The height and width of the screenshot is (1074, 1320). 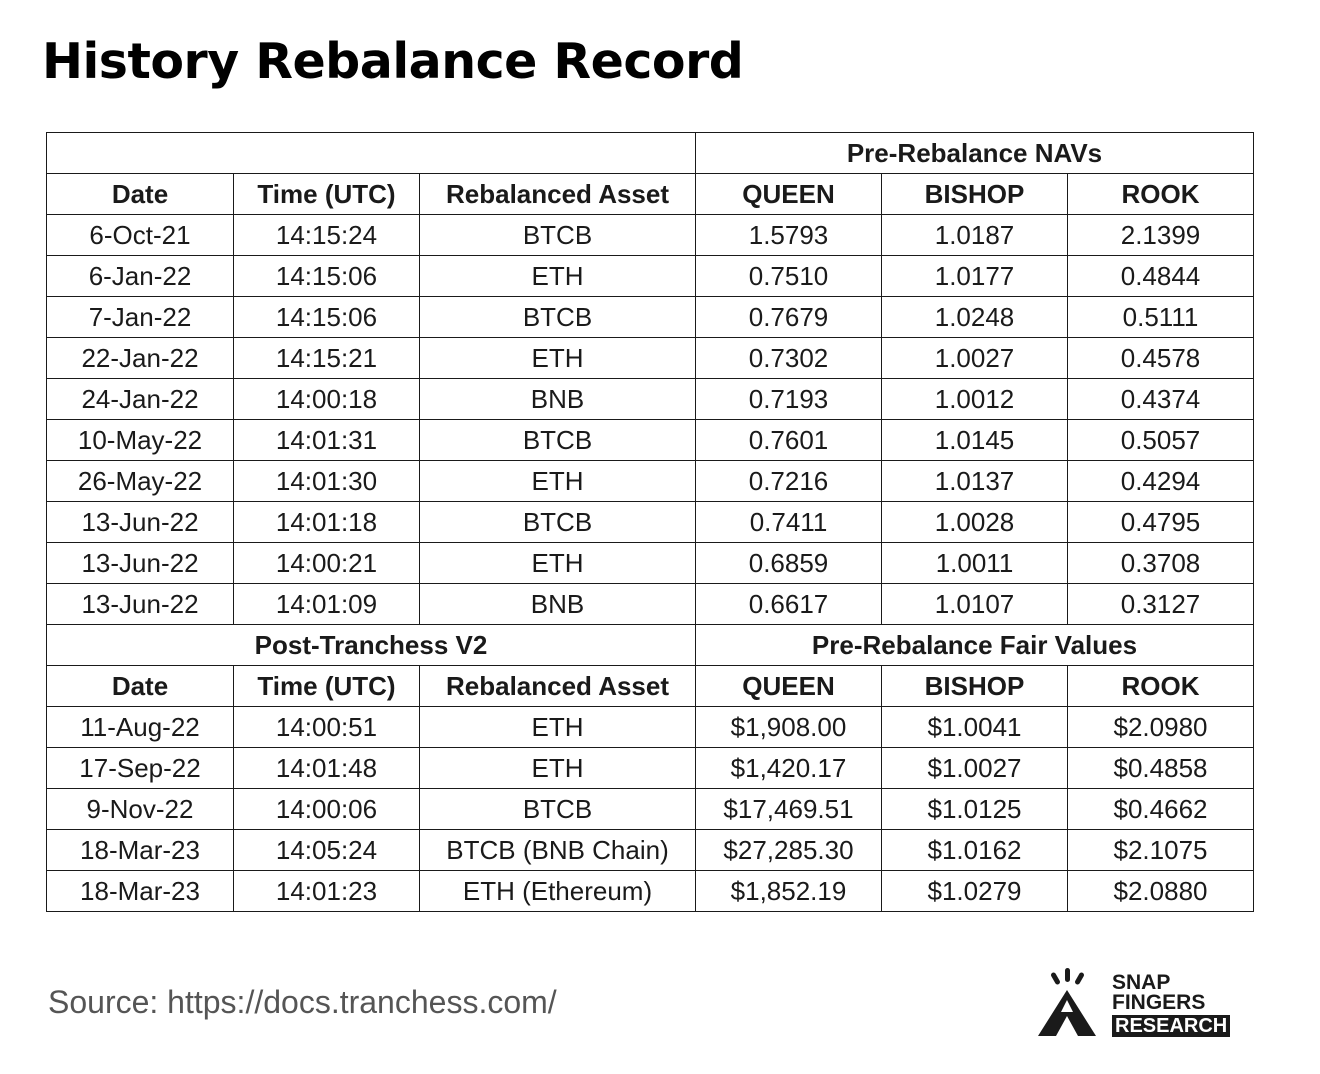 I want to click on table-cell: 14:05:24, so click(x=326, y=850).